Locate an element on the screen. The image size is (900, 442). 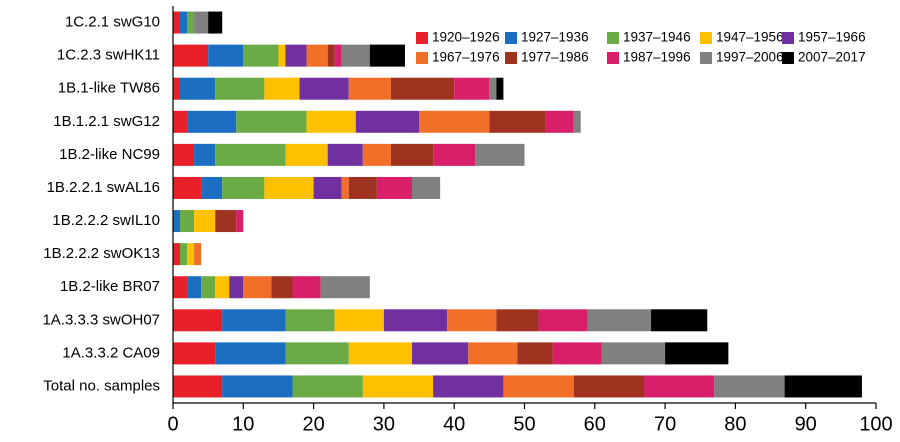
category-label: Total no. samples is located at coordinates (101, 385).